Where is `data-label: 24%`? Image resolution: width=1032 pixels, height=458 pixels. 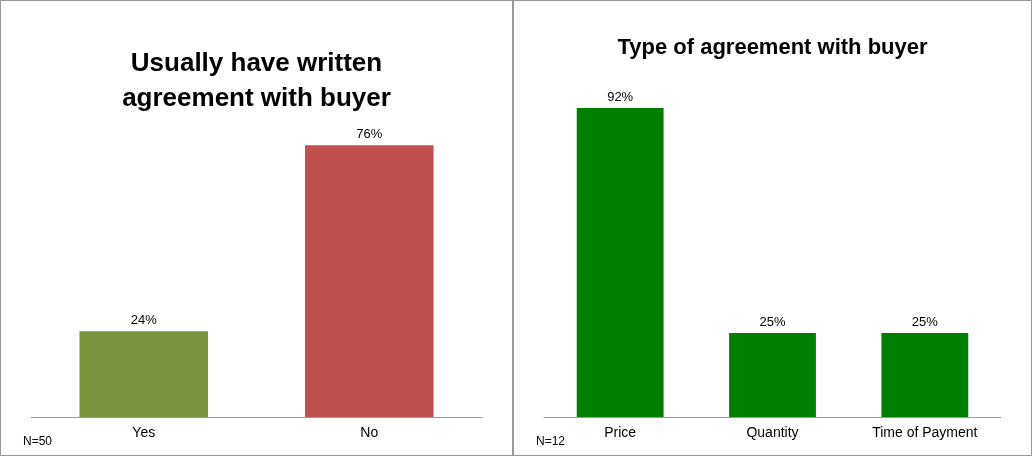
data-label: 24% is located at coordinates (144, 320).